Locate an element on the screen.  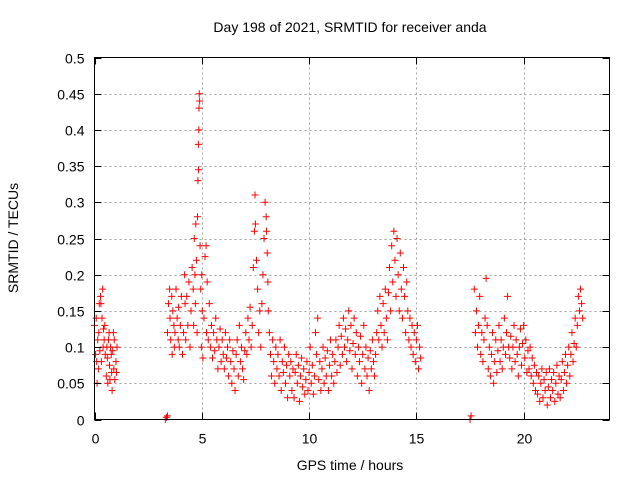
x-tick-label: 15 is located at coordinates (417, 439).